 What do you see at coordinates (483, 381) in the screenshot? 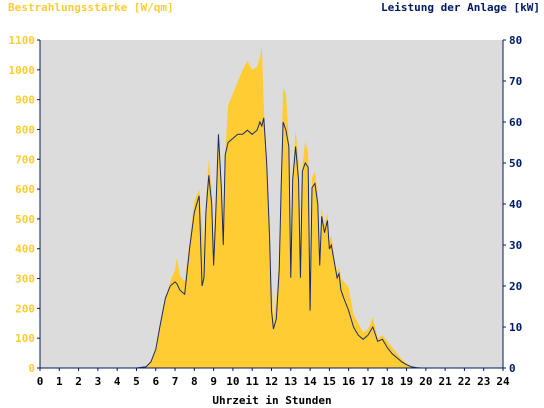
I see `x-tick-label: 23` at bounding box center [483, 381].